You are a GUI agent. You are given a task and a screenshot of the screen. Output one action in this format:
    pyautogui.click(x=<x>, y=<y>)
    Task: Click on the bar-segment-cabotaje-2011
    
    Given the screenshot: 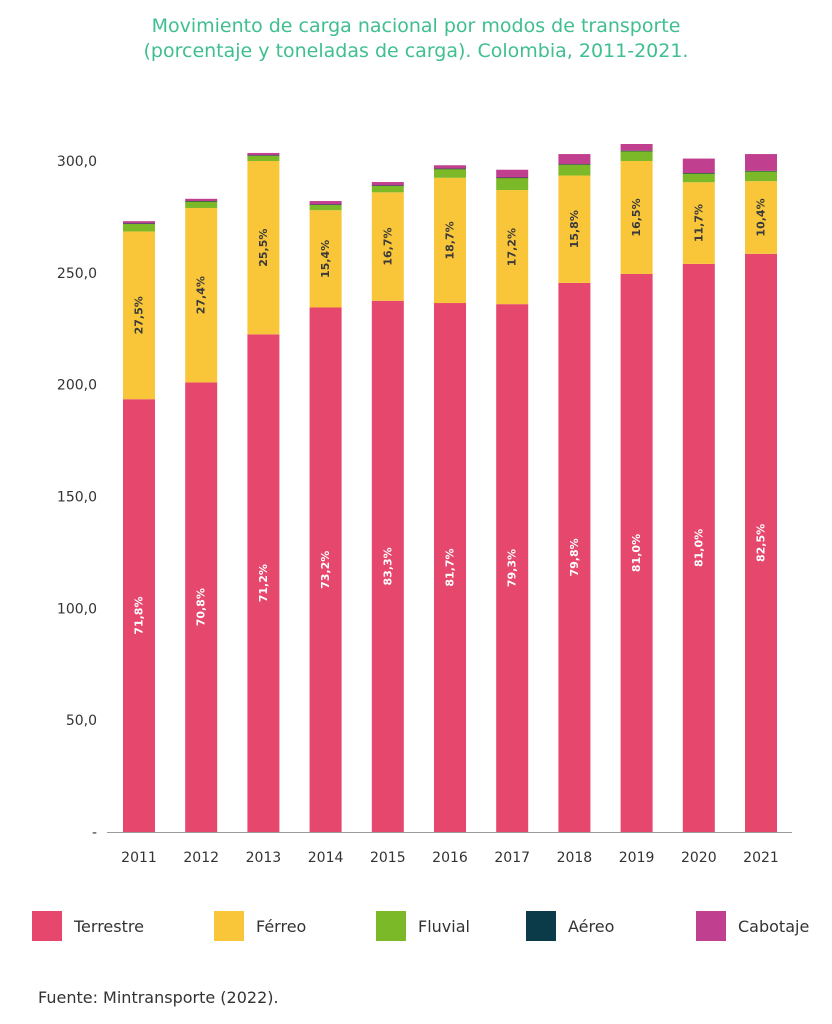 What is the action you would take?
    pyautogui.click(x=139, y=222)
    